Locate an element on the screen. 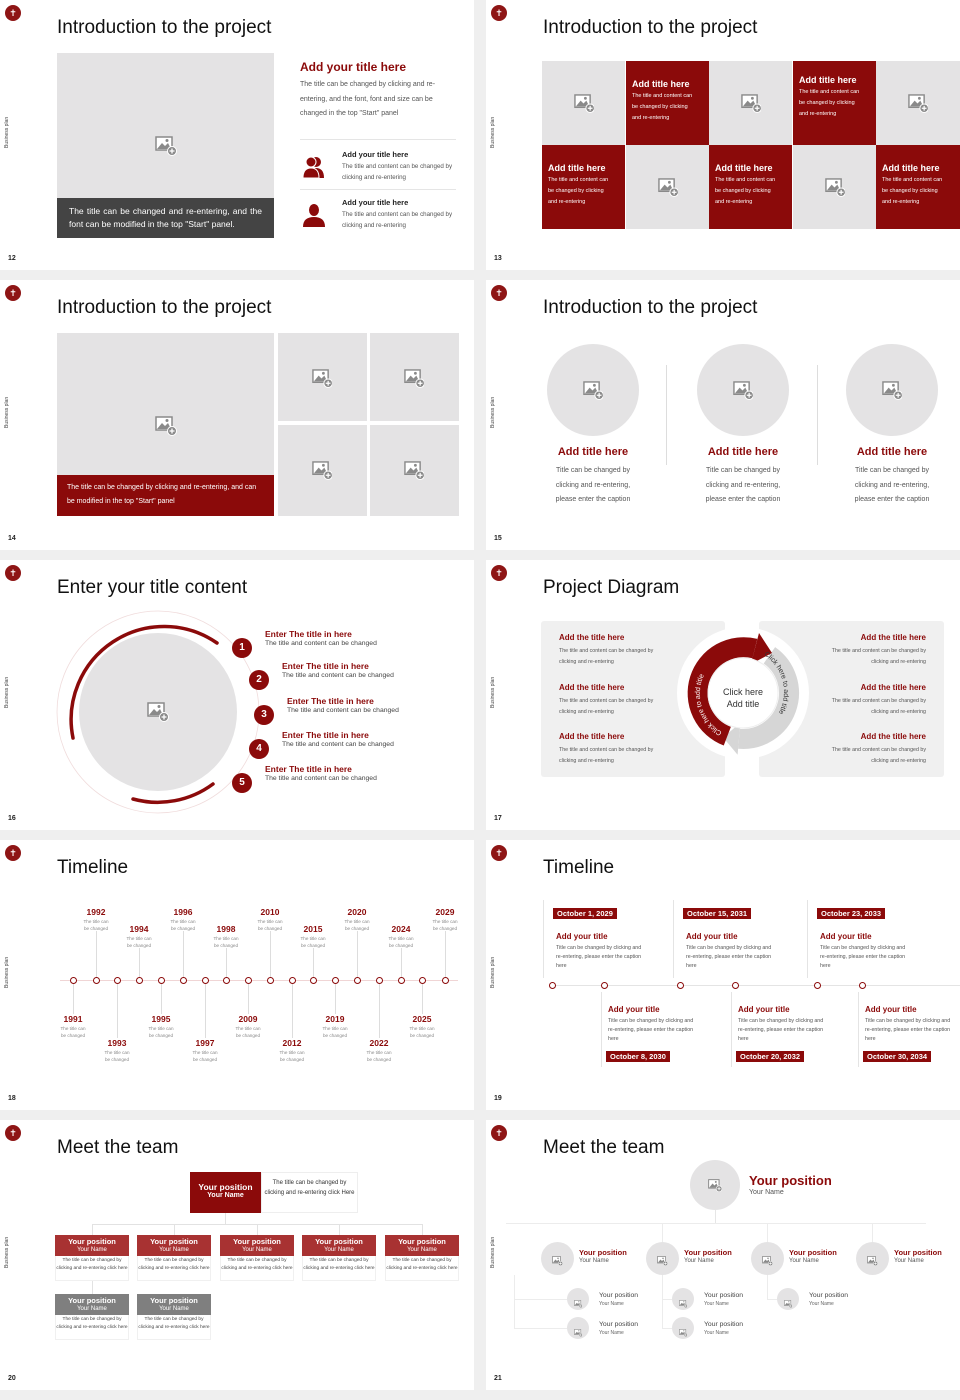 This screenshot has width=960, height=1400. event-year: 1991 is located at coordinates (73, 1019).